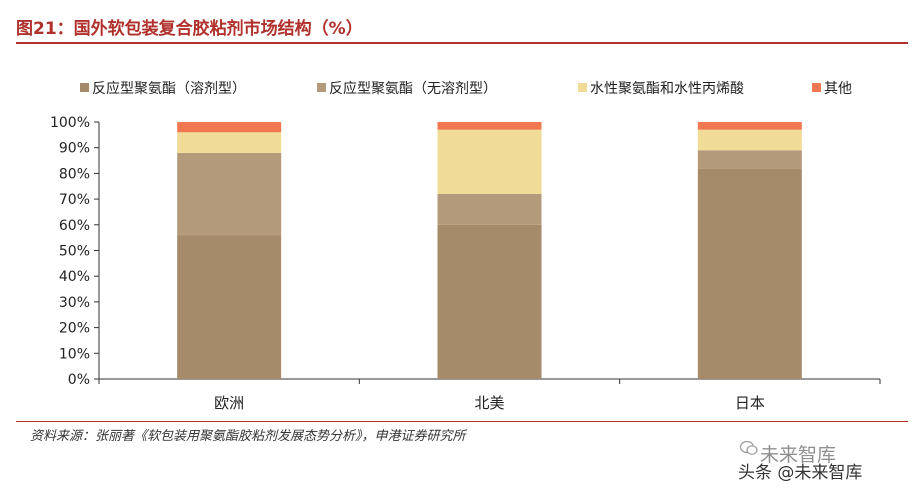  What do you see at coordinates (413, 88) in the screenshot?
I see `legend-label: 反应型聚氨酯（无溶剂型）` at bounding box center [413, 88].